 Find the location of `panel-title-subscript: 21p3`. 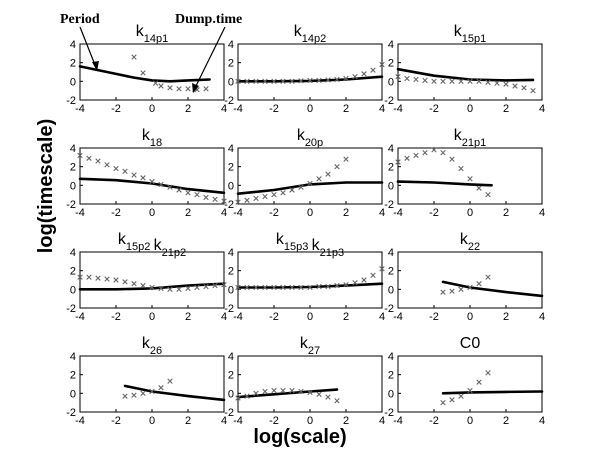

panel-title-subscript: 21p3 is located at coordinates (332, 253).